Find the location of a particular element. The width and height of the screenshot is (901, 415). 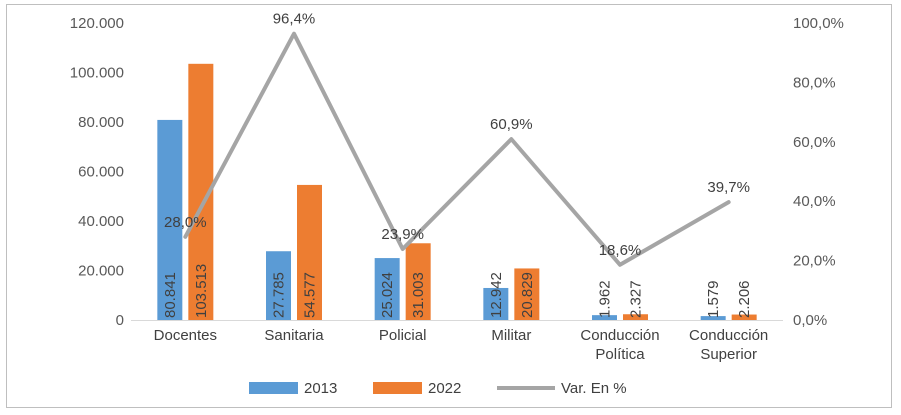

bar-data-label: 20.829 is located at coordinates (527, 295).